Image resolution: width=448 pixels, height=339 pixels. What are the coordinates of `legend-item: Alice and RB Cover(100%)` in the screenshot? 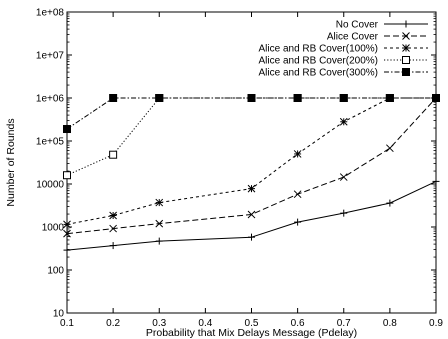 It's located at (343, 49).